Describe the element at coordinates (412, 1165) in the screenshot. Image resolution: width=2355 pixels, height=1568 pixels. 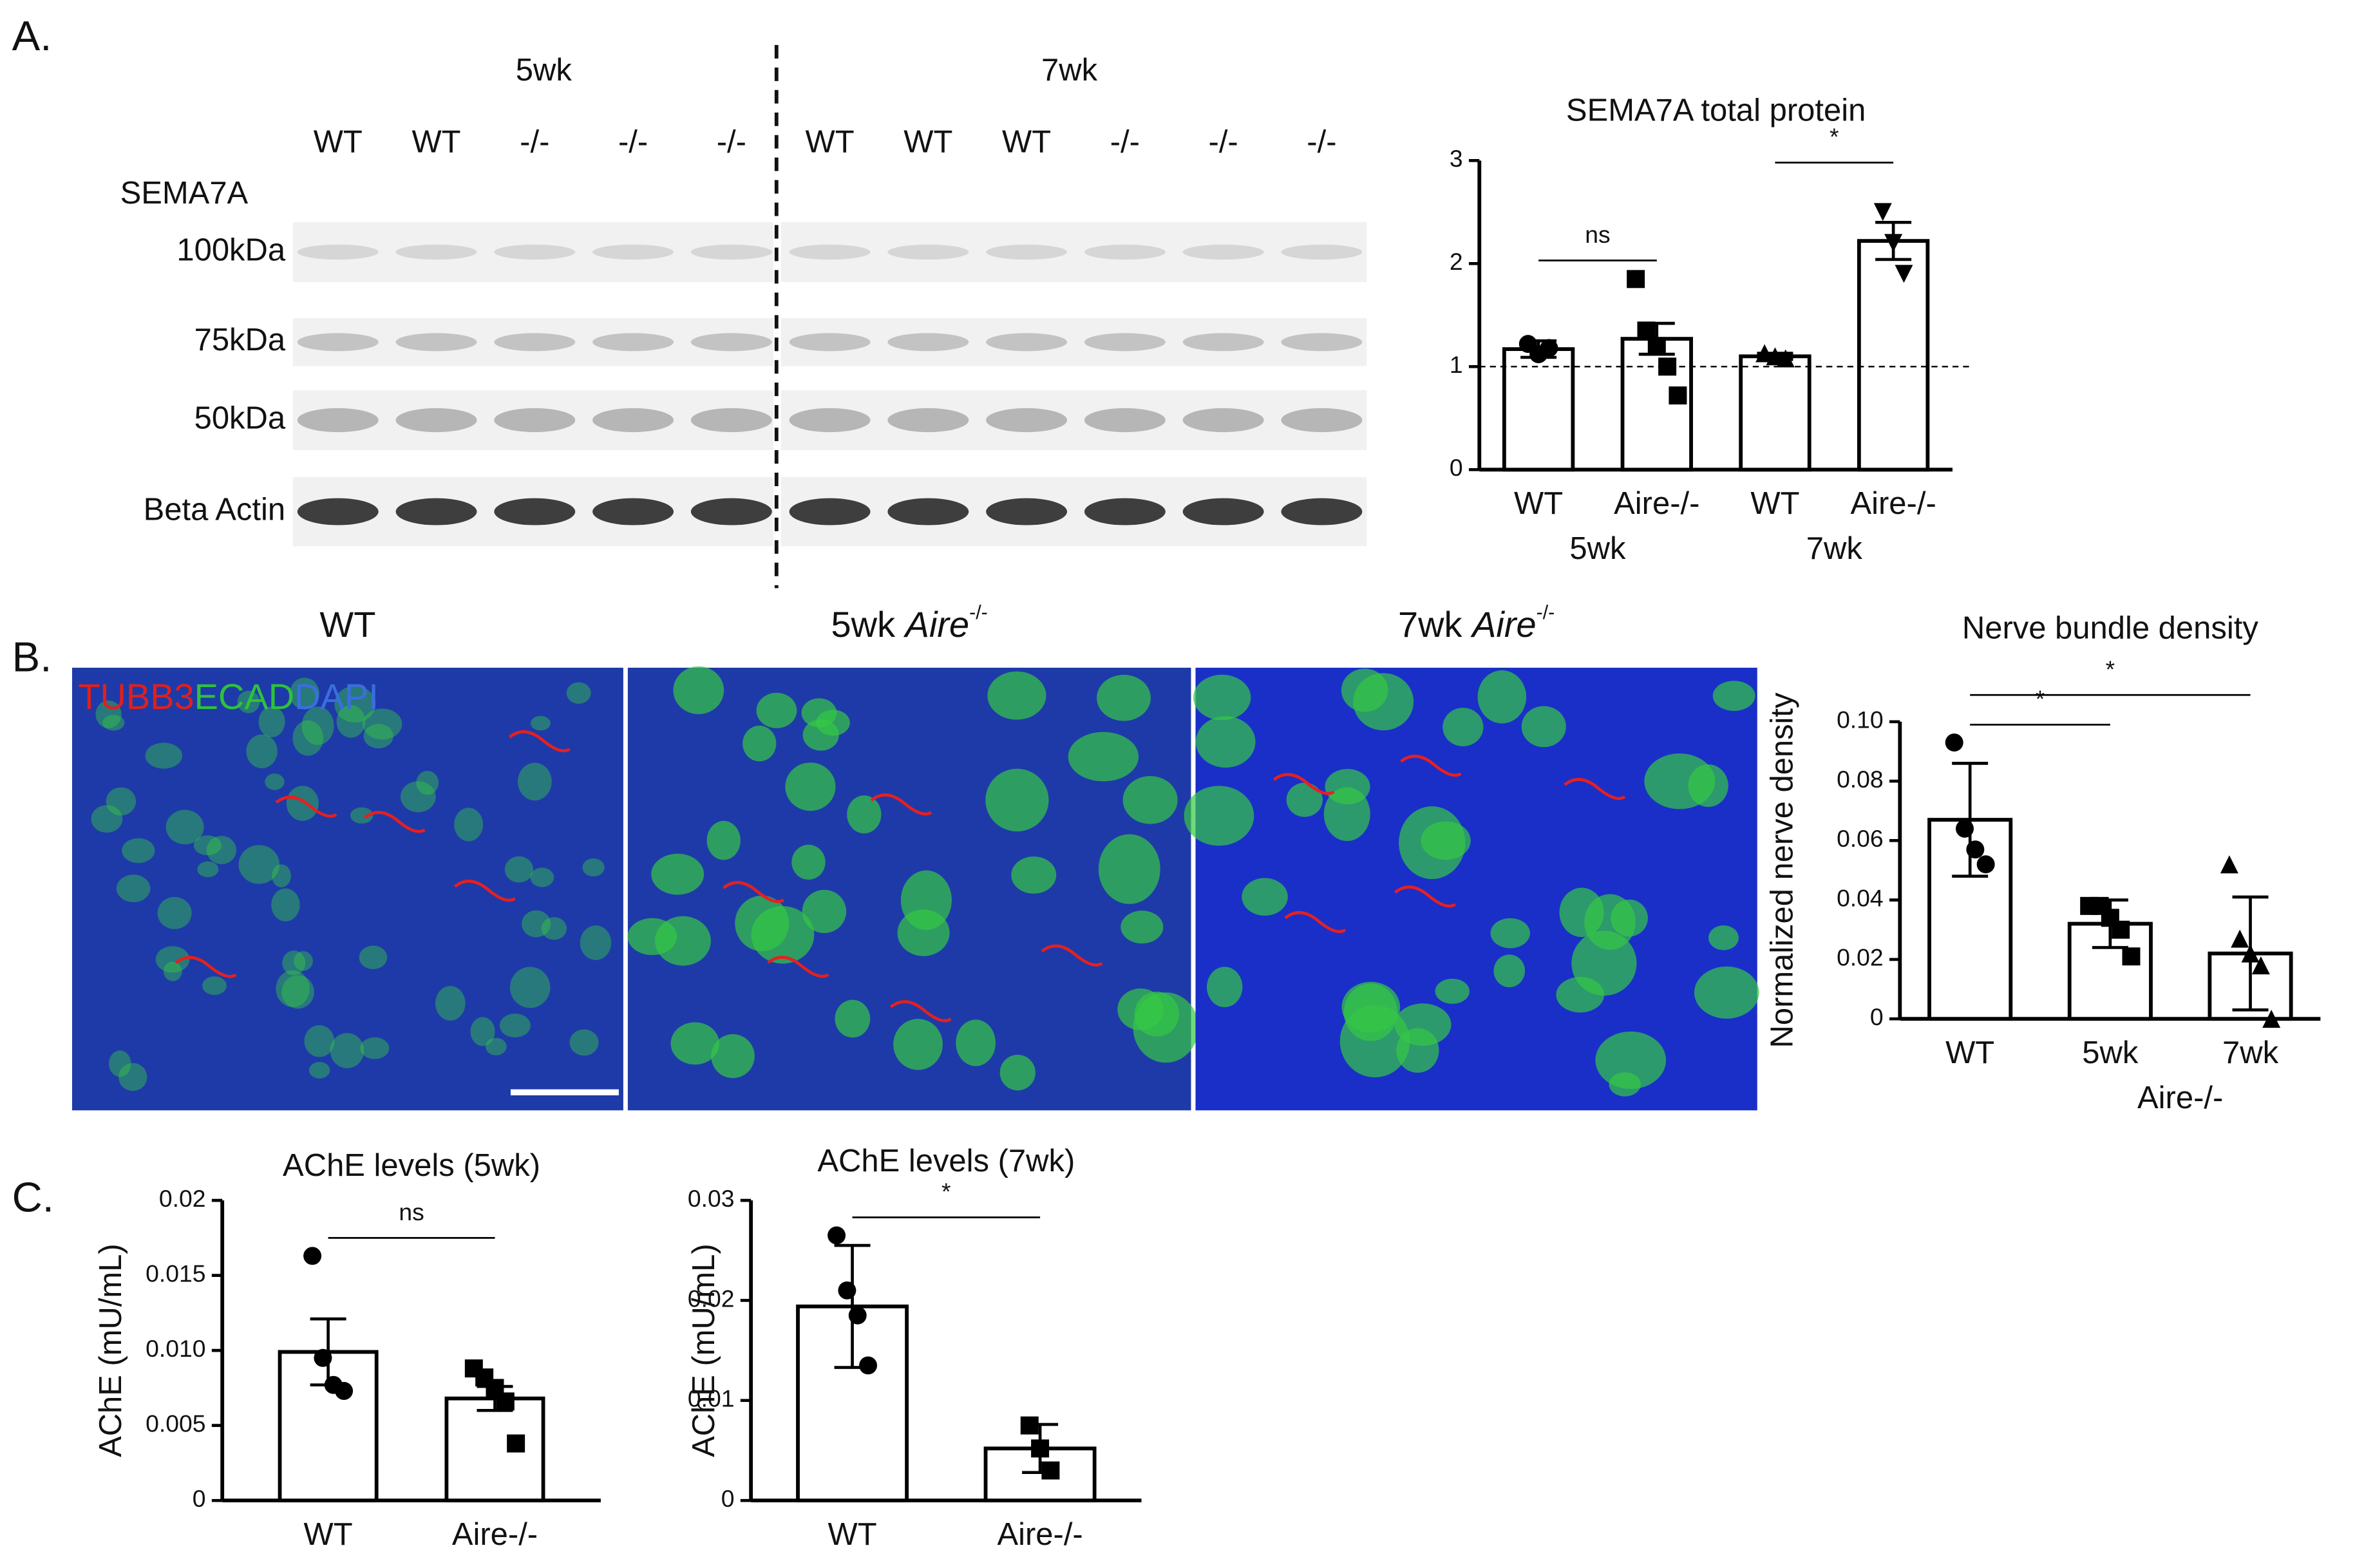
I see `chart-title: AChE levels (5wk)` at that location.